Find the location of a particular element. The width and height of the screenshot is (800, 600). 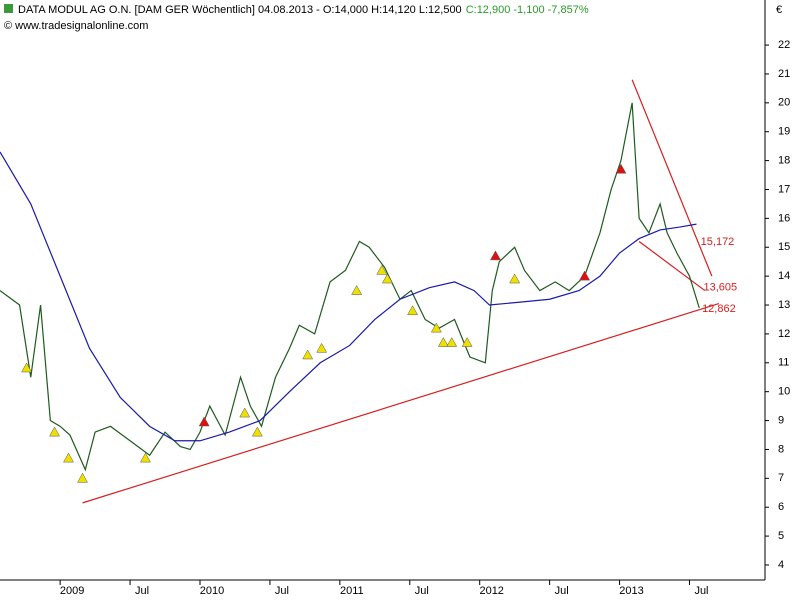

price-change: C:12,900 -1,100 -7,857% is located at coordinates (527, 10).